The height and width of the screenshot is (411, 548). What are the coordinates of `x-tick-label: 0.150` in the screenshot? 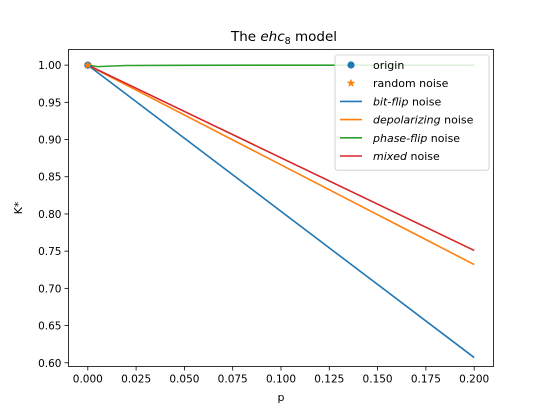 It's located at (378, 380).